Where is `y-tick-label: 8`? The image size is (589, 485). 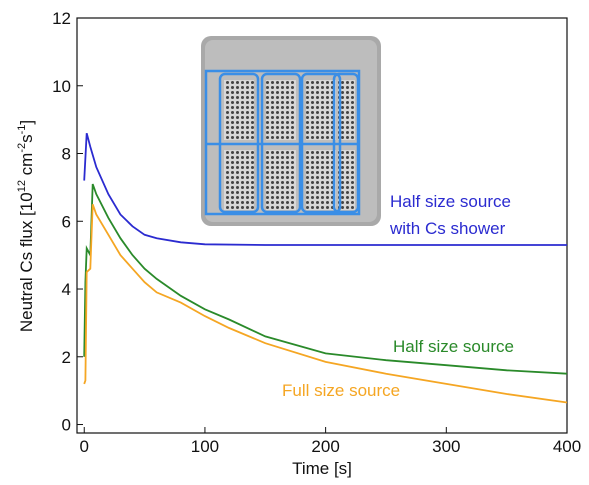 y-tick-label: 8 is located at coordinates (66, 154).